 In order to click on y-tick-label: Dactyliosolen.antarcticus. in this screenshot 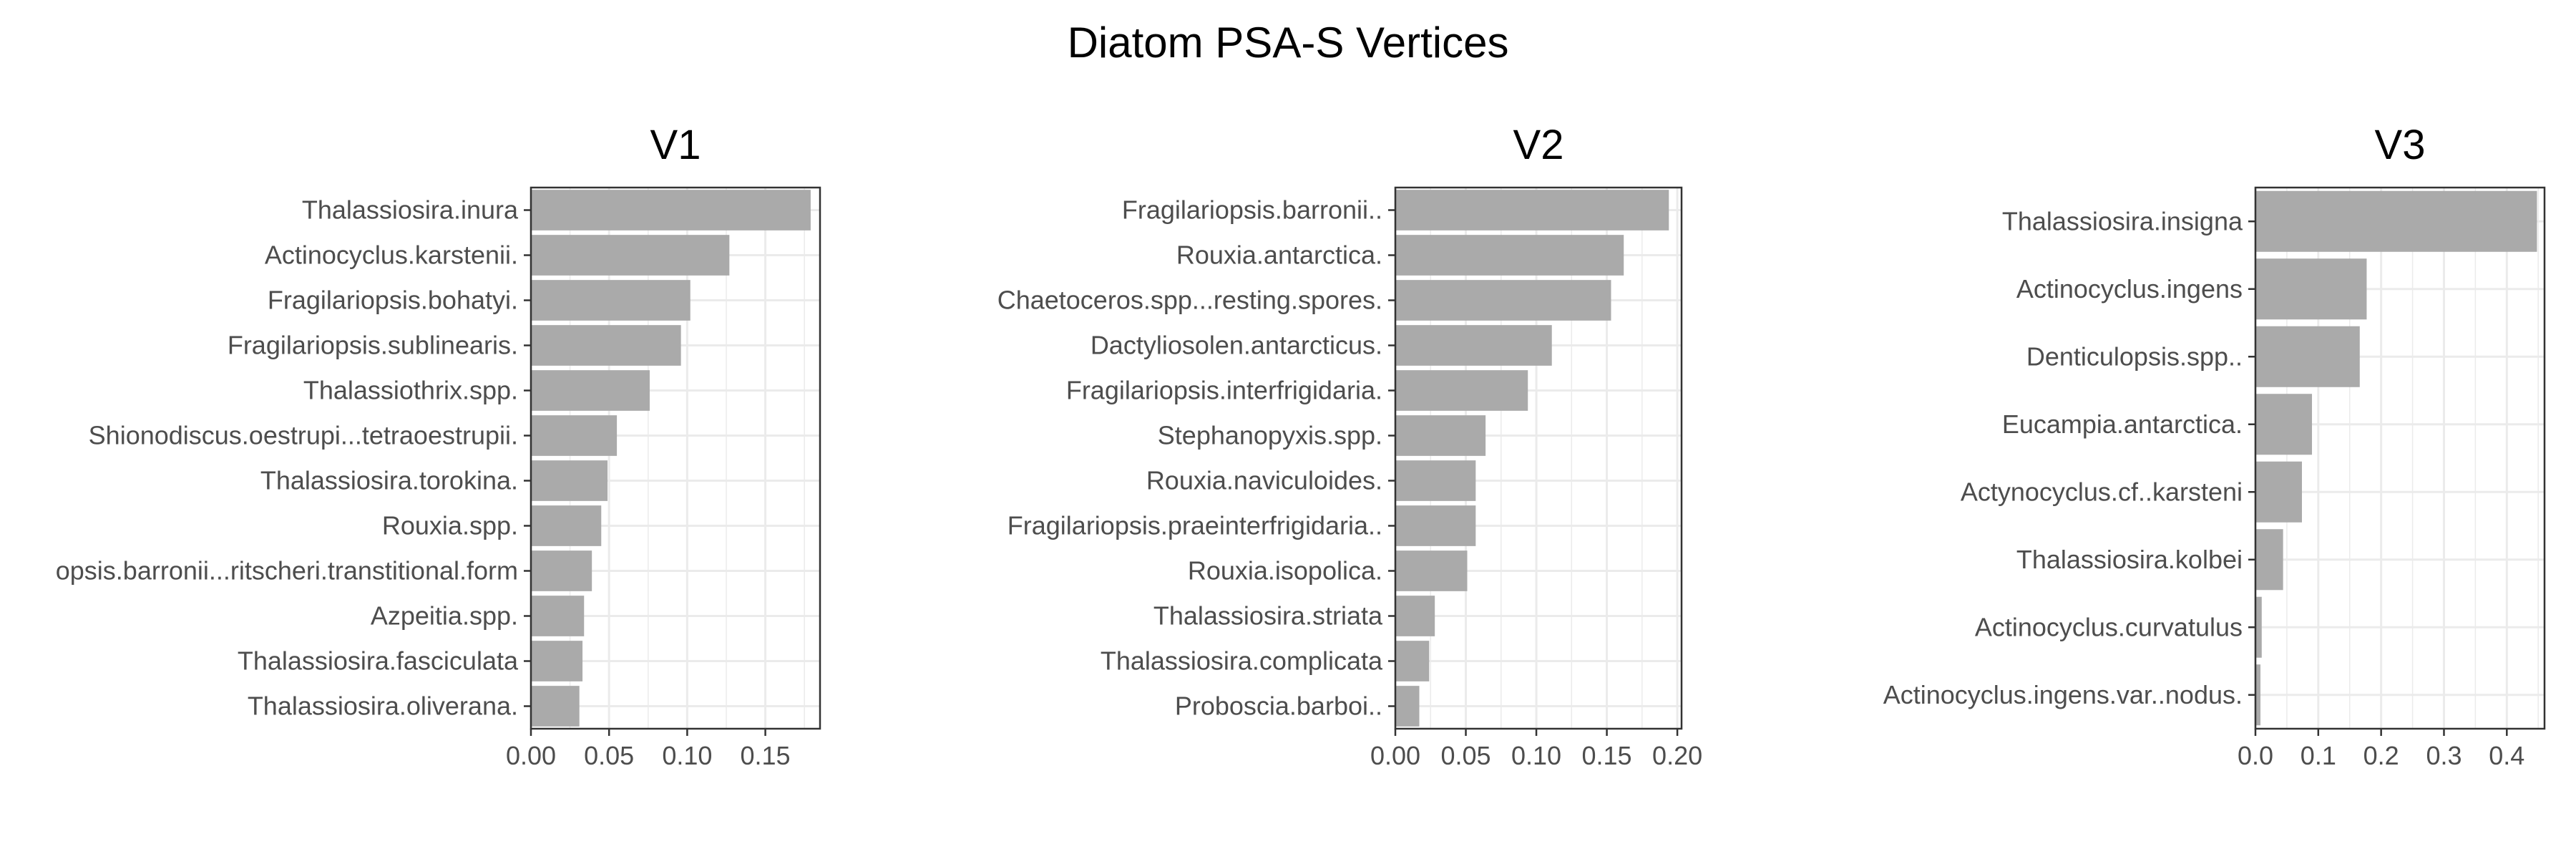, I will do `click(1236, 345)`.